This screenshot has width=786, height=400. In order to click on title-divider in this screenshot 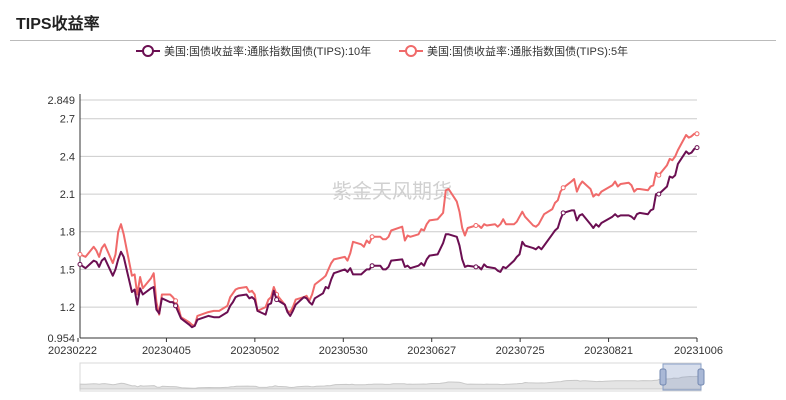, I will do `click(393, 40)`.